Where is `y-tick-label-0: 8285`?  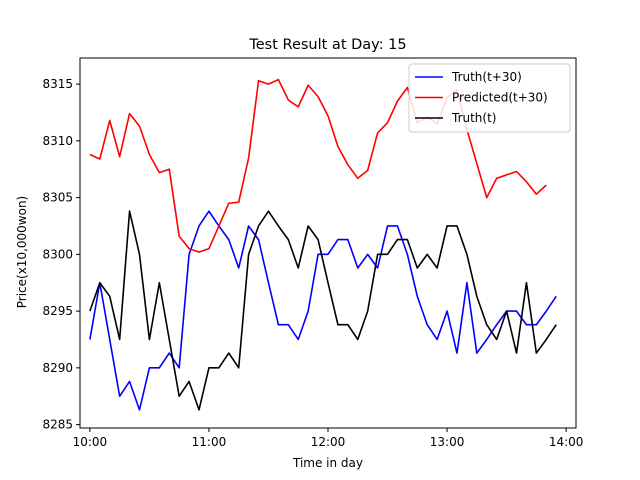
y-tick-label-0: 8285 is located at coordinates (57, 425).